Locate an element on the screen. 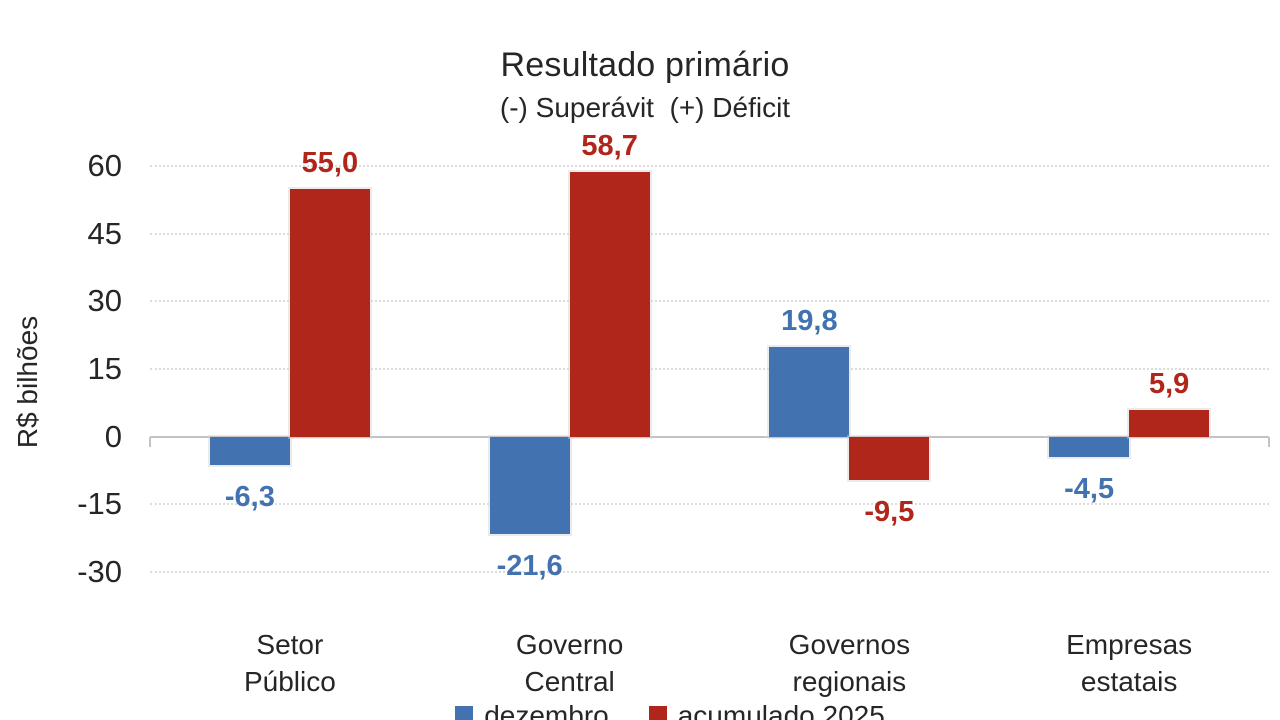  bar-value-label-acumulado-2025-1: 58,7 is located at coordinates (609, 145).